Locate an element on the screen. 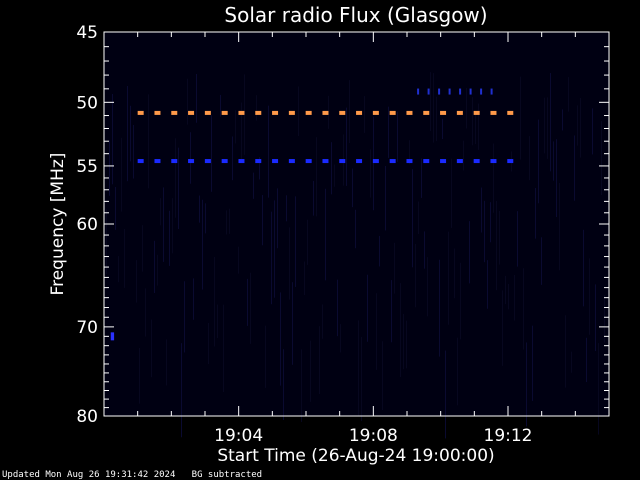  footer-updated: Updated Mon Aug 26 19:31:42 2024 is located at coordinates (89, 475).